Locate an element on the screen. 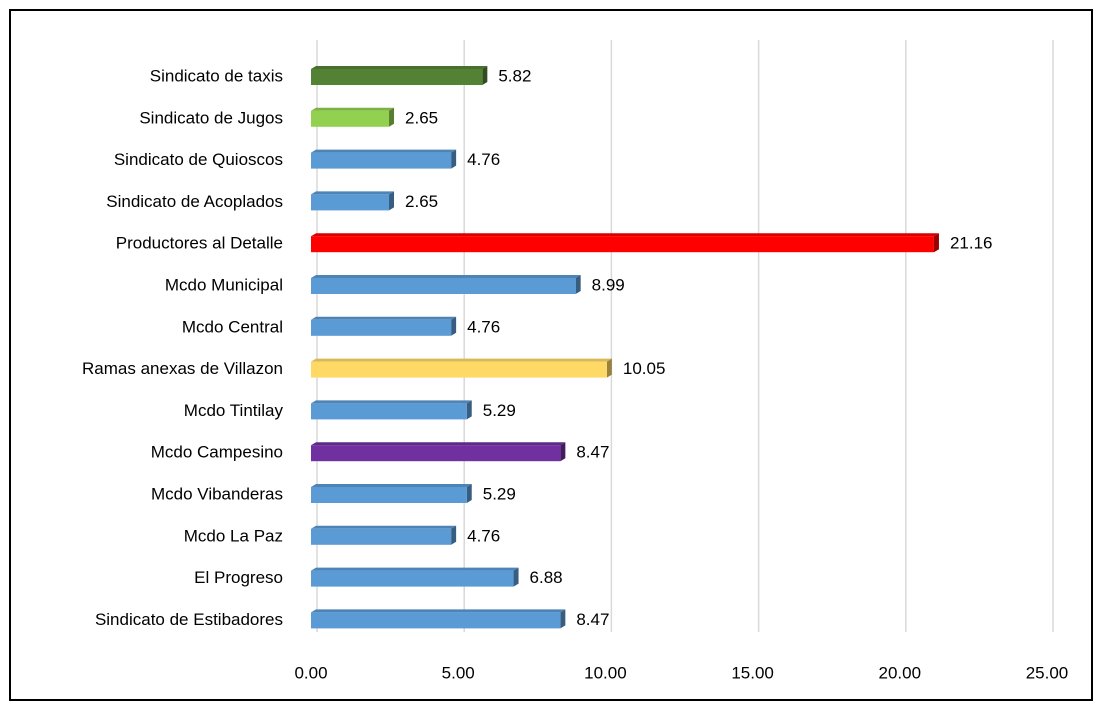 Image resolution: width=1101 pixels, height=702 pixels. category-label: Mcdo Central is located at coordinates (232, 326).